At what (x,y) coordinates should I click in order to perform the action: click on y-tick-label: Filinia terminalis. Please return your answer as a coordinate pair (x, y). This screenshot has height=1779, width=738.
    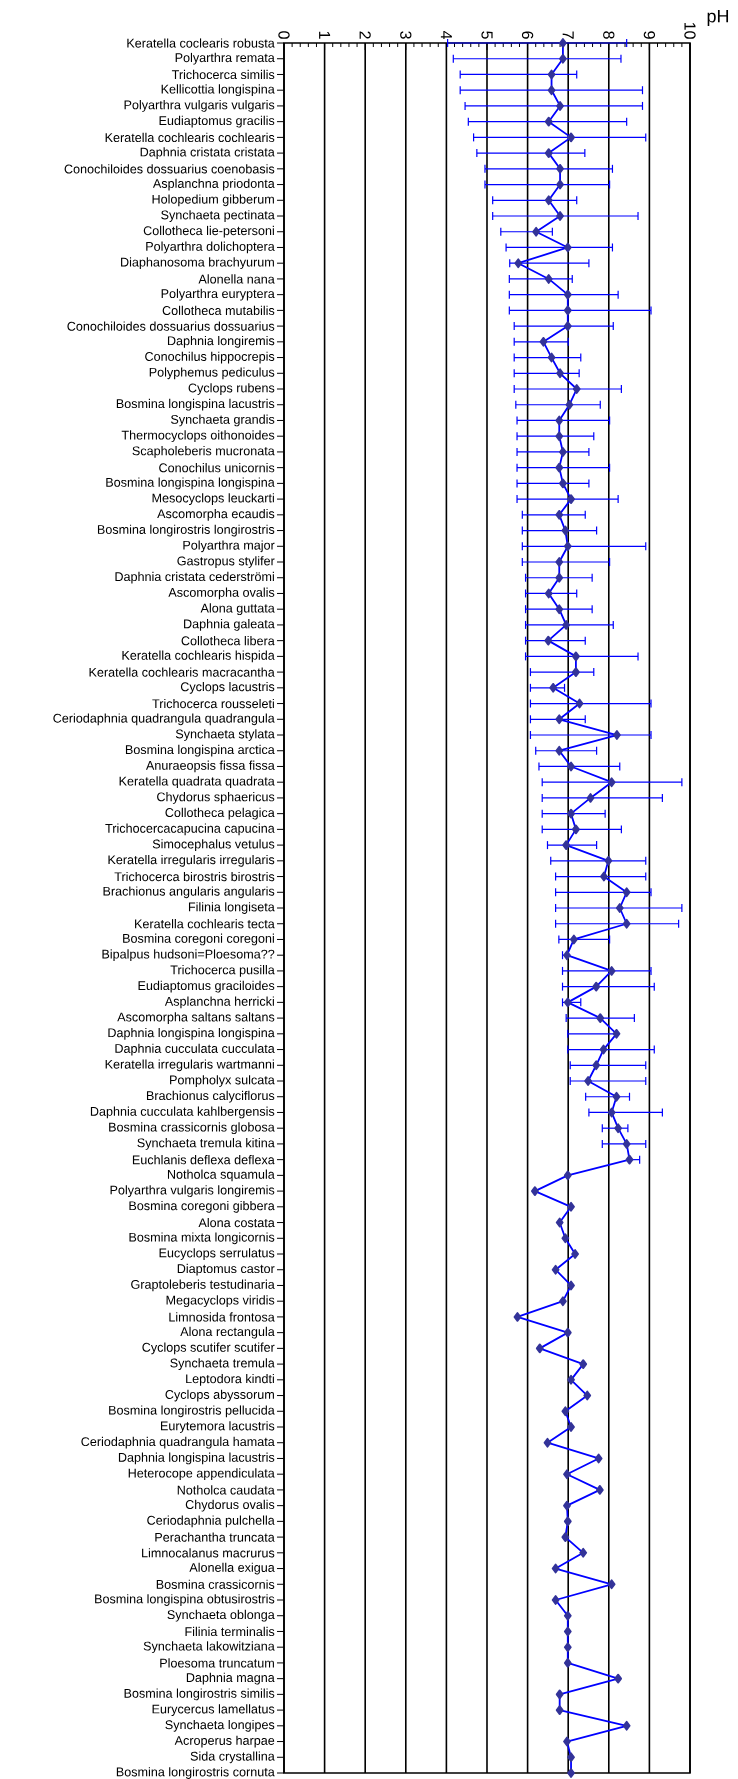
    Looking at the image, I should click on (230, 1631).